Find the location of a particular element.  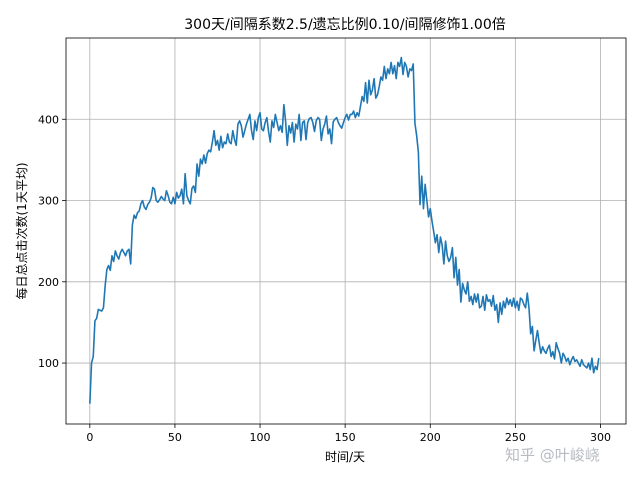

x-tick-label: 200 is located at coordinates (430, 437).